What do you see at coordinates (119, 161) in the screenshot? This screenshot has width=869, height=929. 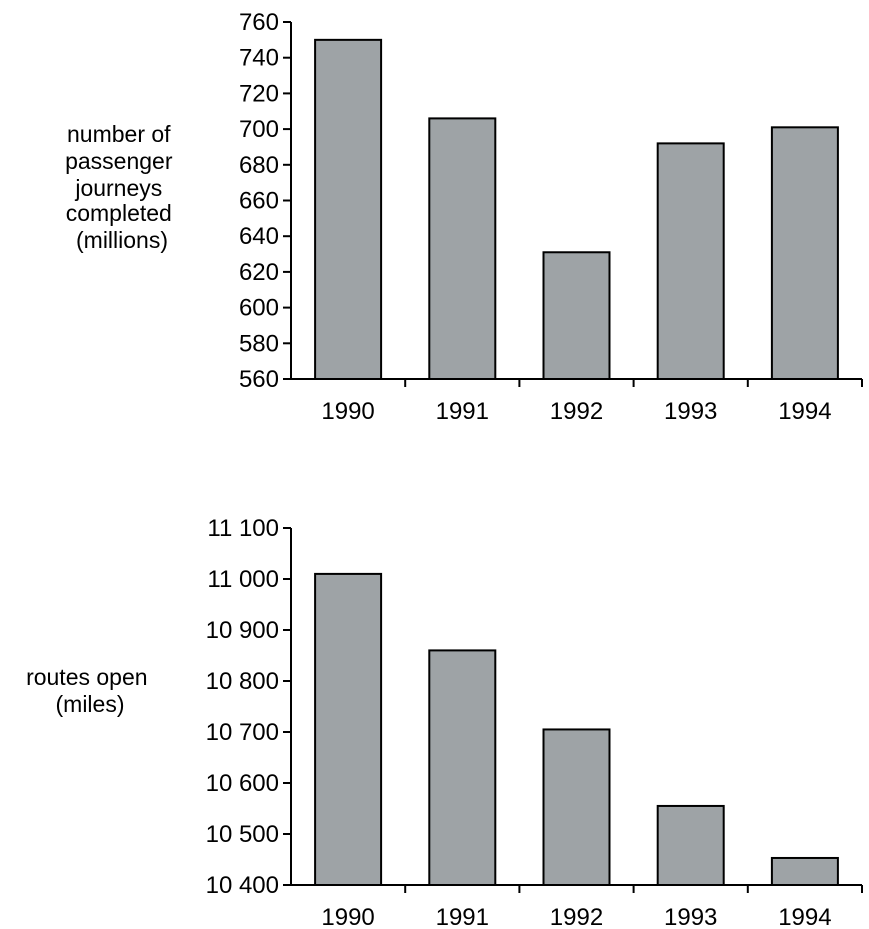 I see `y-axis-label-line: passenger` at bounding box center [119, 161].